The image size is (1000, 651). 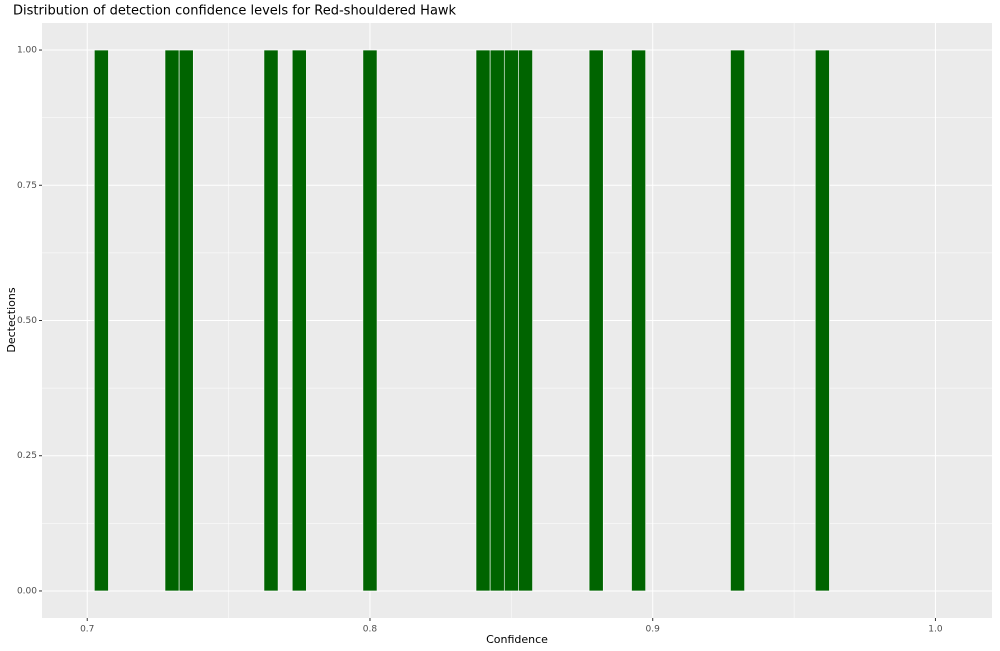 I want to click on y-tick-label: 1.00, so click(x=27, y=51).